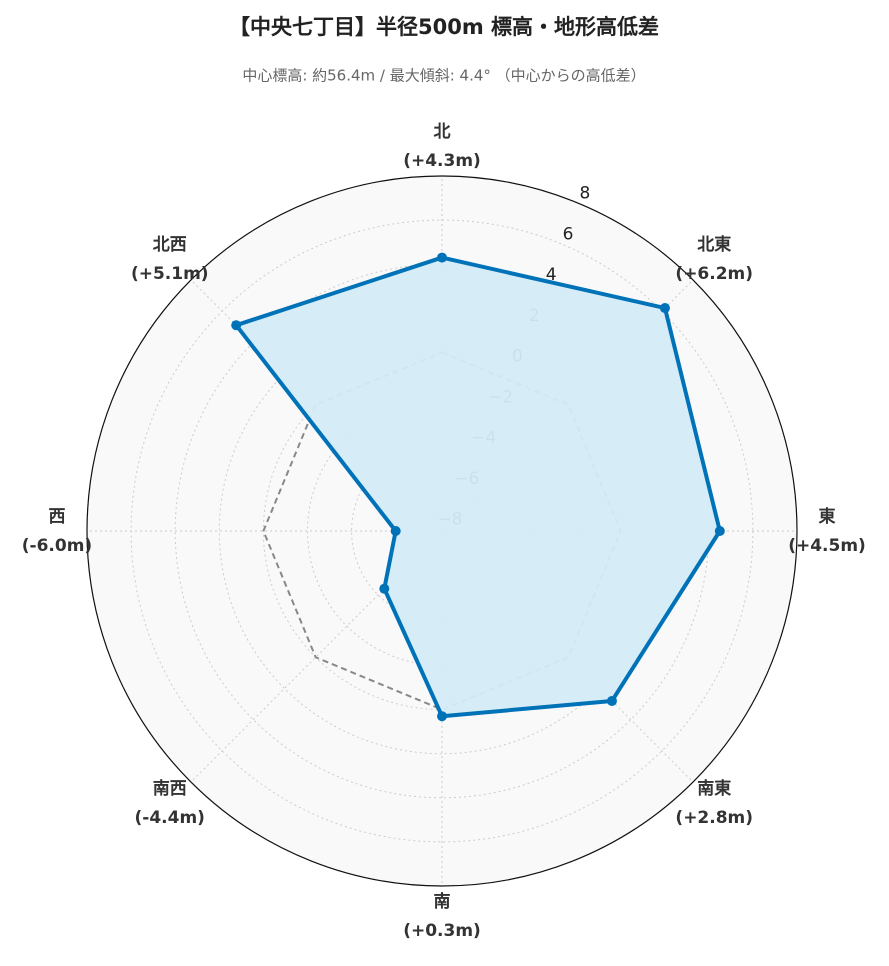 The height and width of the screenshot is (966, 889). What do you see at coordinates (444, 27) in the screenshot?
I see `chart-title: 【中央七丁目】半径500m 標高・地形高低差` at bounding box center [444, 27].